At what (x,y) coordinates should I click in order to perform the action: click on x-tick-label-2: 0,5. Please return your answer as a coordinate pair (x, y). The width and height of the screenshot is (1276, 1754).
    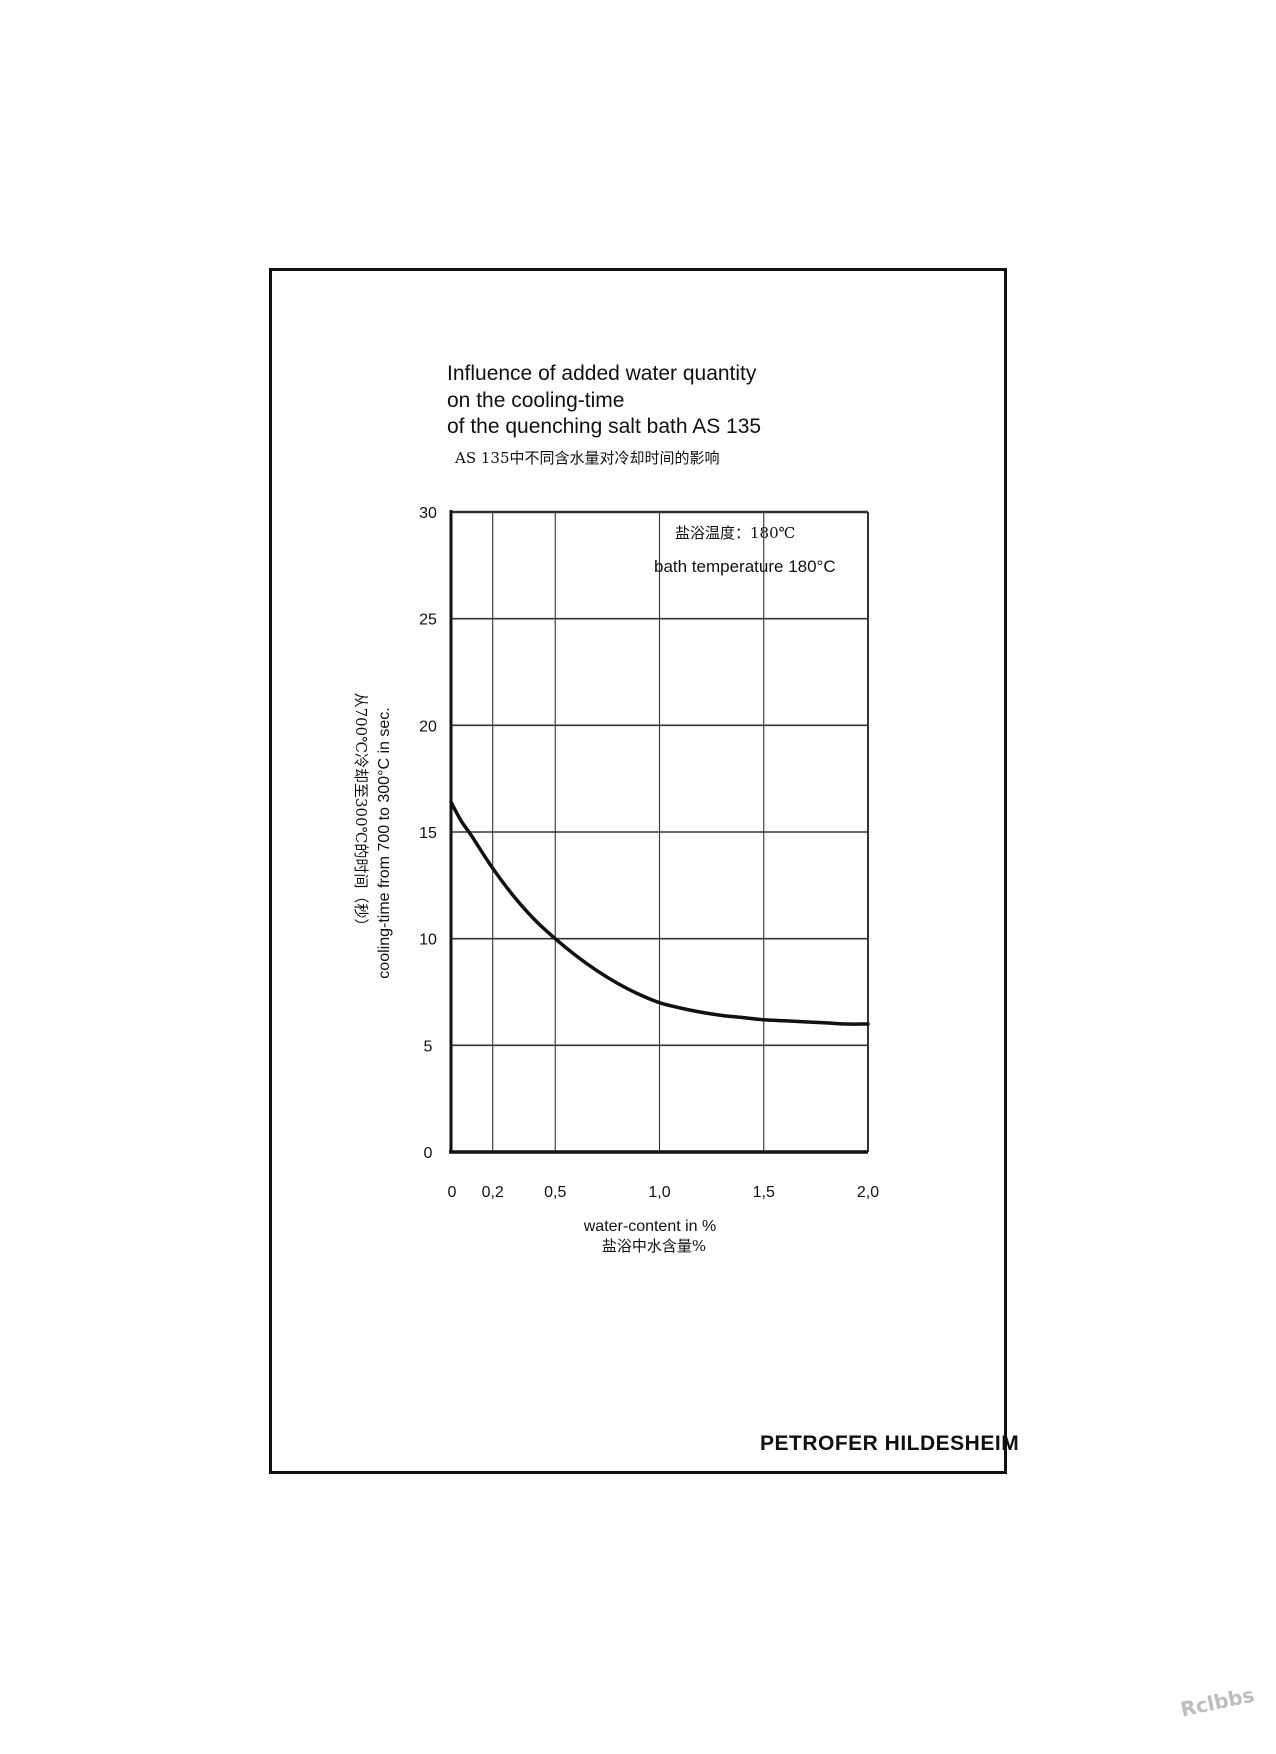
    Looking at the image, I should click on (555, 1192).